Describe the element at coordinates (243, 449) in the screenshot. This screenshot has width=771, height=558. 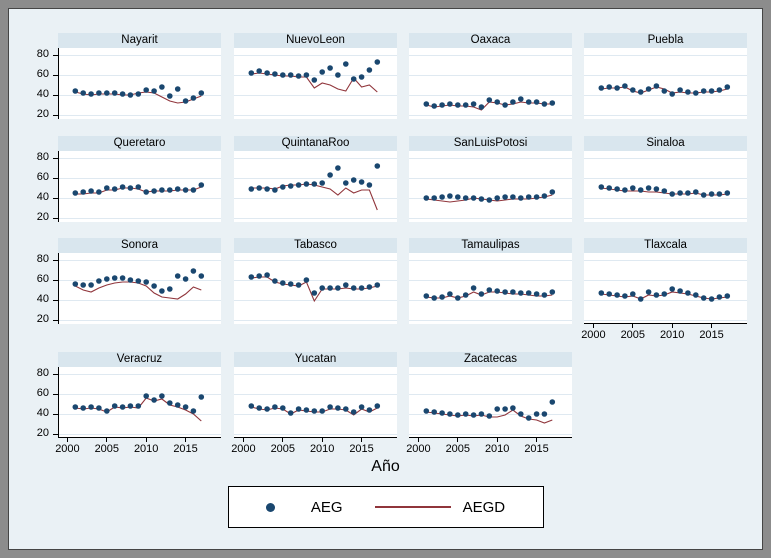
I see `x-tick-label: 2000` at that location.